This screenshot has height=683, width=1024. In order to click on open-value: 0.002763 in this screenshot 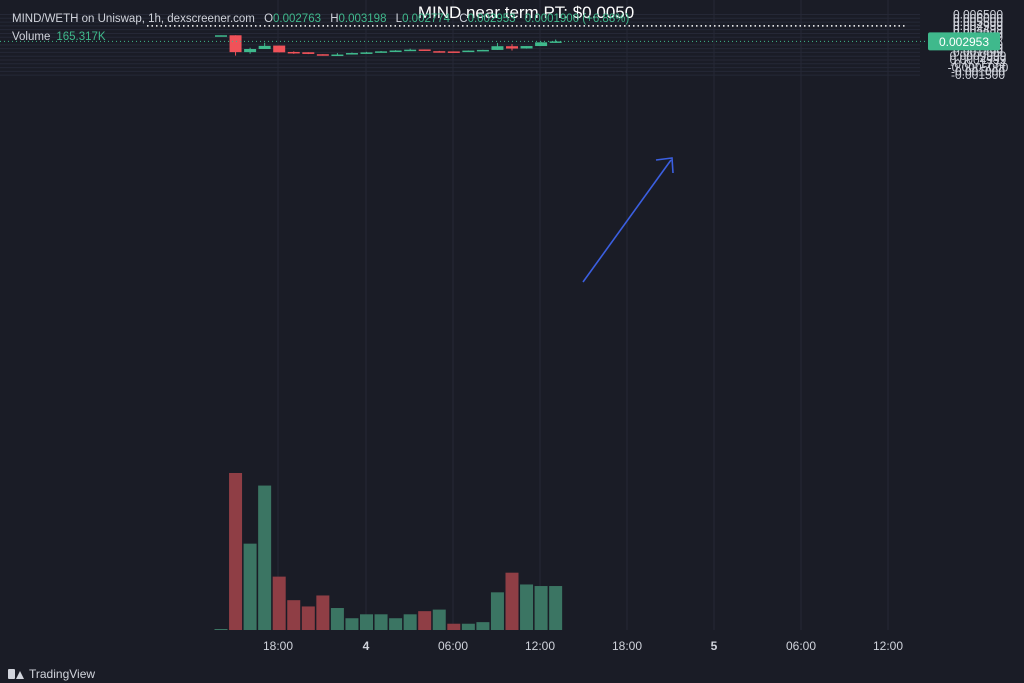, I will do `click(297, 19)`.